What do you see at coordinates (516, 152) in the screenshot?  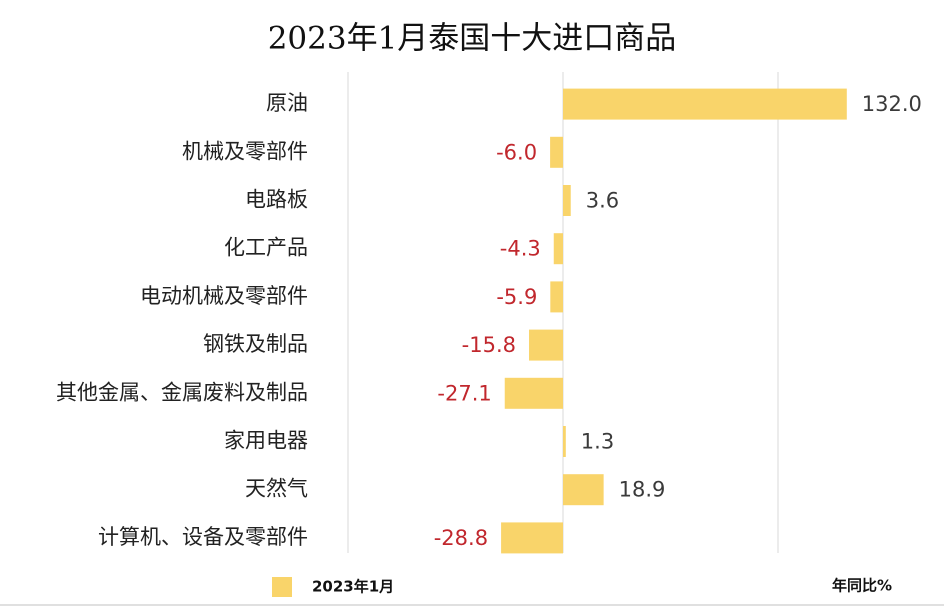 I see `value-label: -6.0` at bounding box center [516, 152].